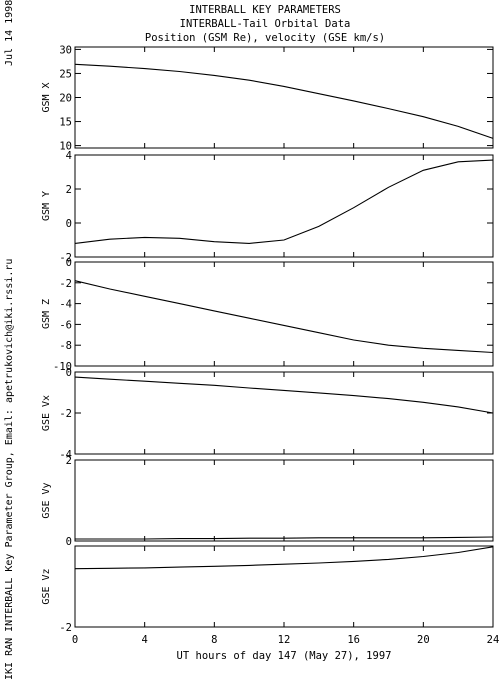  I want to click on y-tick-label: 4, so click(69, 156).